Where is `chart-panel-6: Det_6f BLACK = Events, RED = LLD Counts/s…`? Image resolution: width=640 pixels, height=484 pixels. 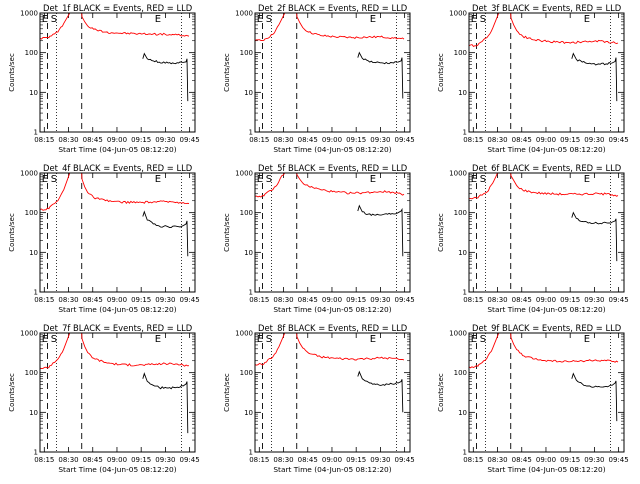 chart-panel-6: Det_6f BLACK = Events, RED = LLD Counts/s… is located at coordinates (533, 238).